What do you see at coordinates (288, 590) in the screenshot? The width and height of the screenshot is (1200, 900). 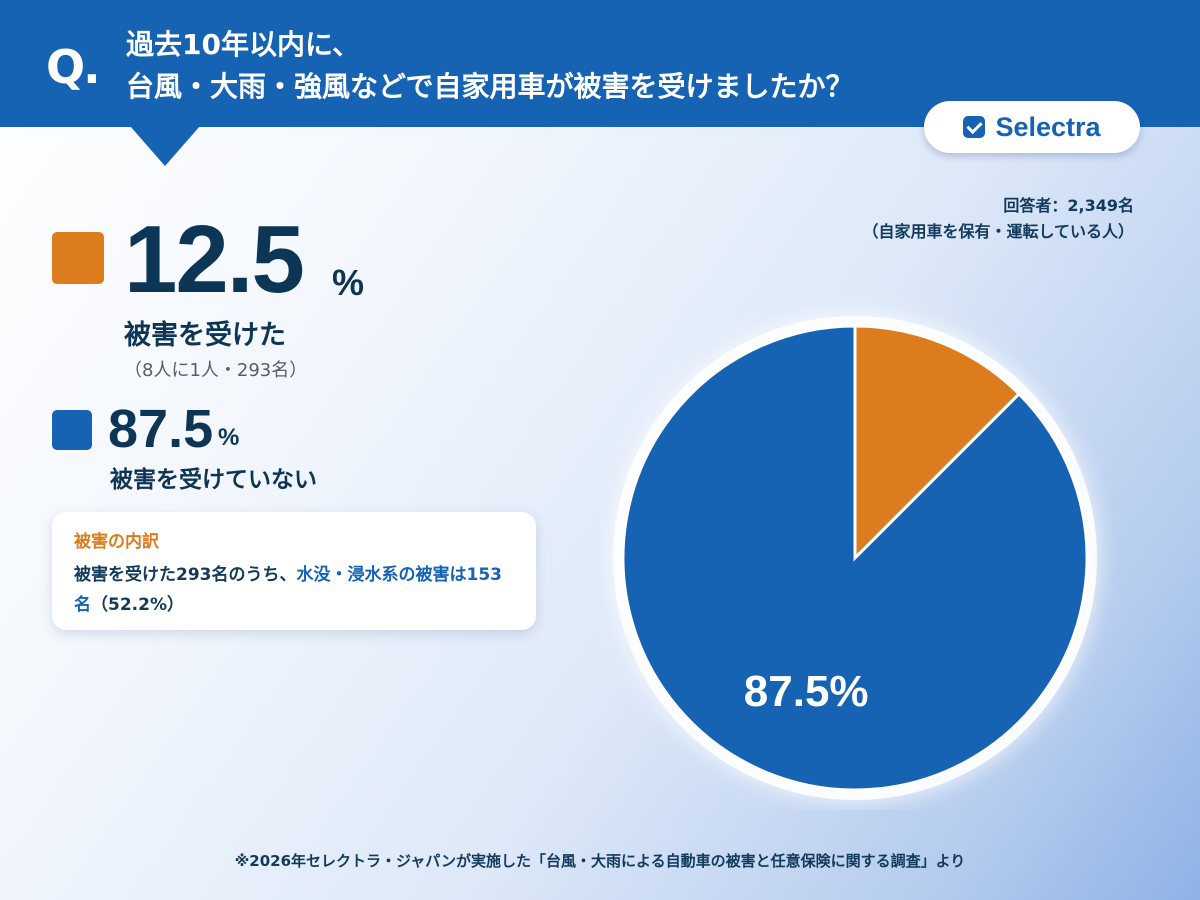 I see `breakdown-text-highlight: 水没・浸水系の被害は153名` at bounding box center [288, 590].